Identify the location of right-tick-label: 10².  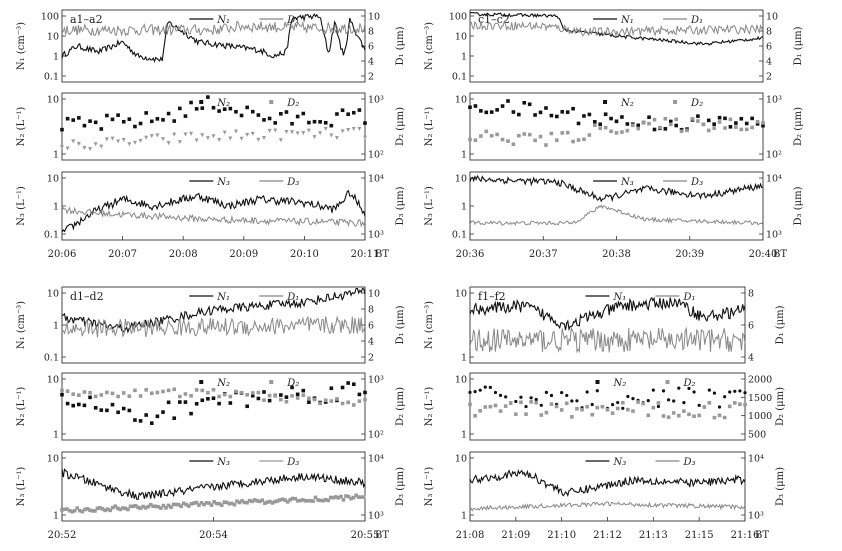
(376, 435).